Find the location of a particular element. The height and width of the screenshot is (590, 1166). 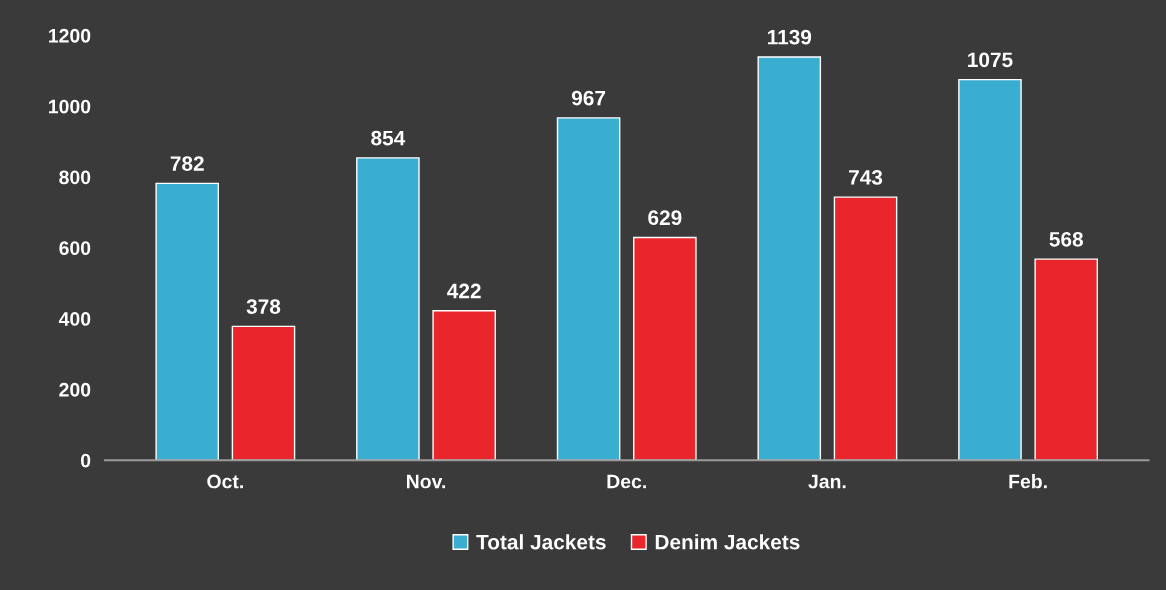

x-tick-label: Dec. is located at coordinates (626, 481).